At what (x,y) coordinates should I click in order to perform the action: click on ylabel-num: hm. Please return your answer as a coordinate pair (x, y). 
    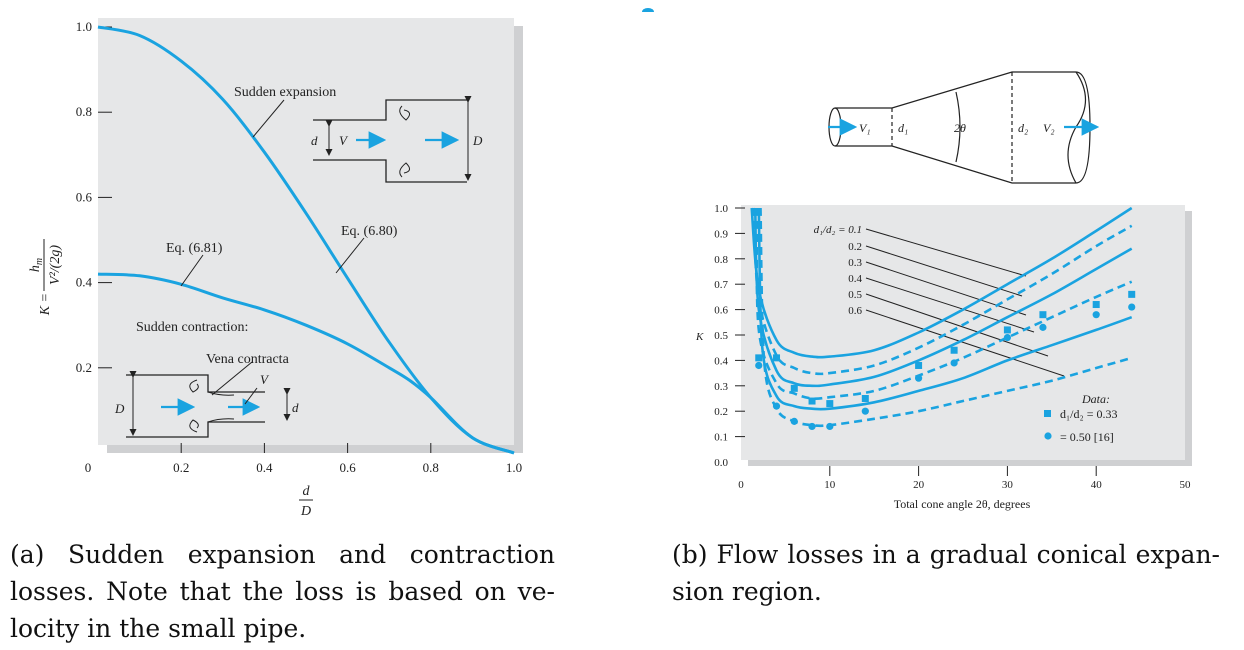
    Looking at the image, I should click on (36, 265).